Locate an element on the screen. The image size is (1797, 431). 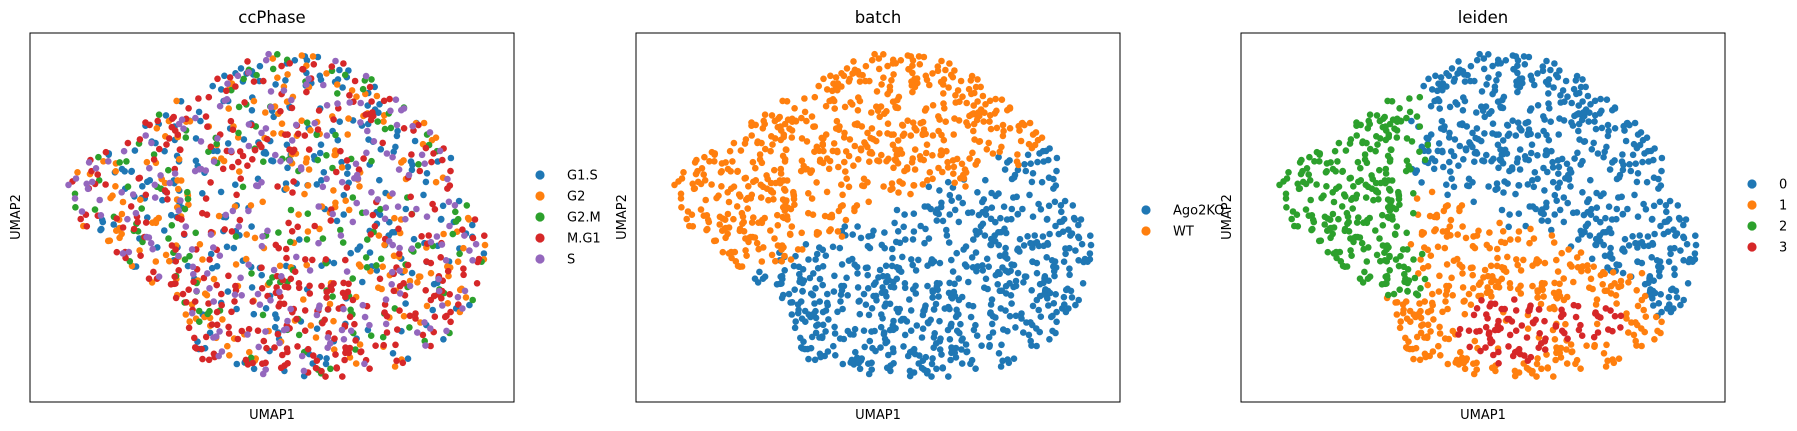
y-axis-label: UMAP2 is located at coordinates (1227, 217).